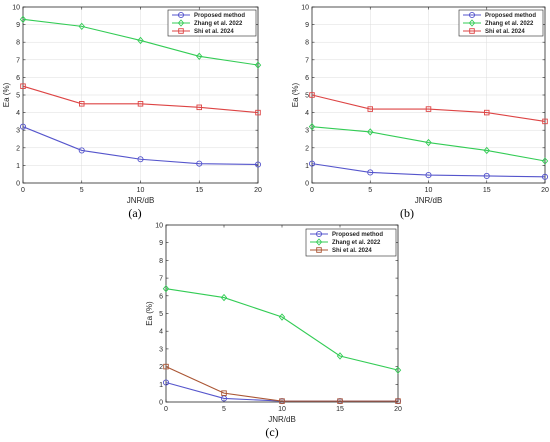 Image resolution: width=550 pixels, height=442 pixels. Describe the element at coordinates (181, 31) in the screenshot. I see `legend-marker-shi-et-al-2024` at that location.